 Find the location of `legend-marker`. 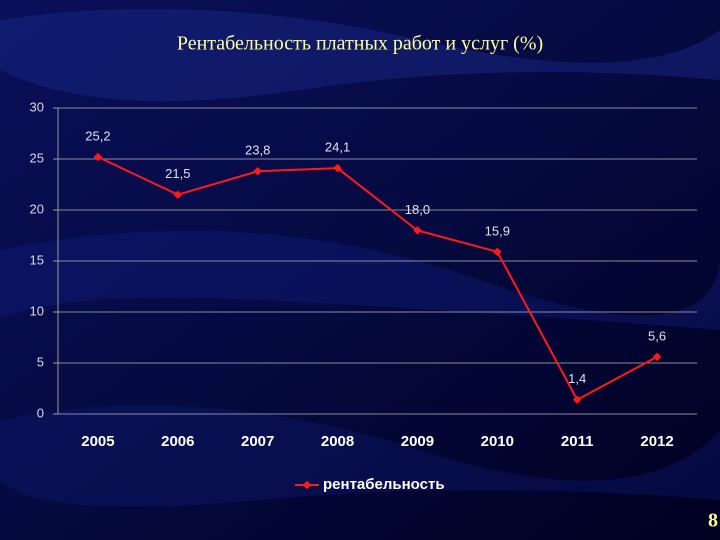

legend-marker is located at coordinates (307, 485).